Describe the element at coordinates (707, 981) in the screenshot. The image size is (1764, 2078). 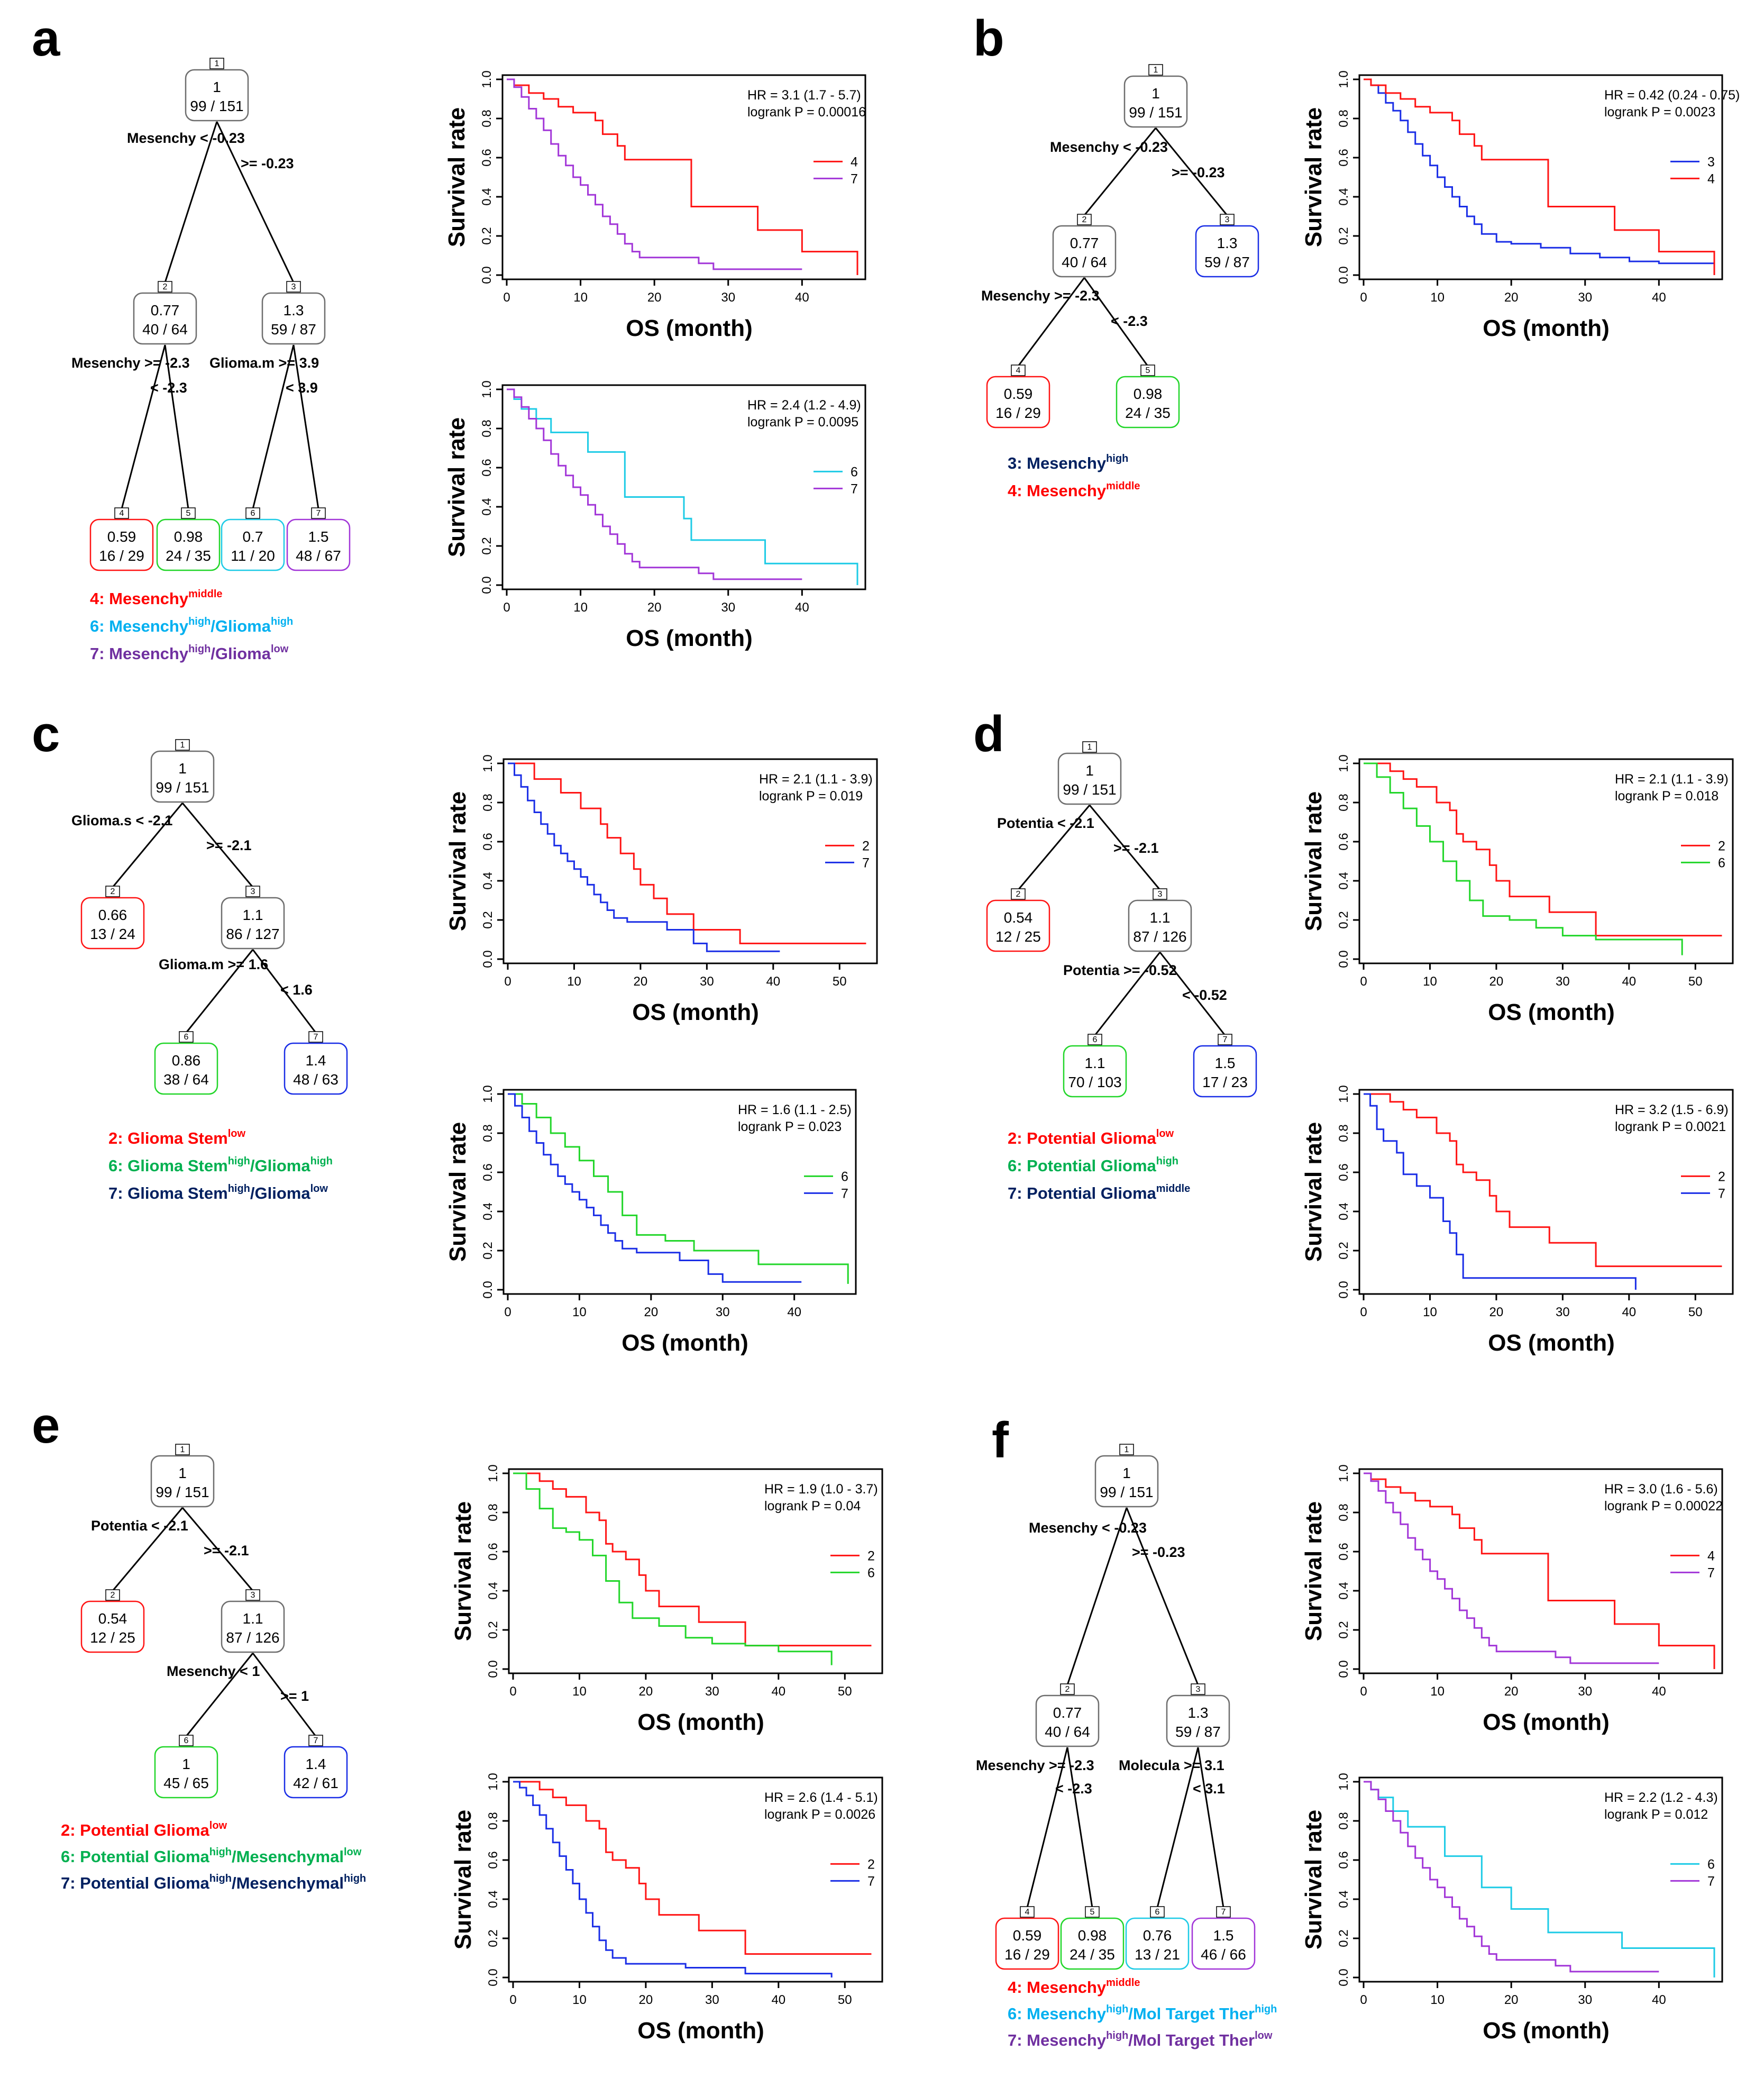
I see `x-tick-label: 30` at that location.